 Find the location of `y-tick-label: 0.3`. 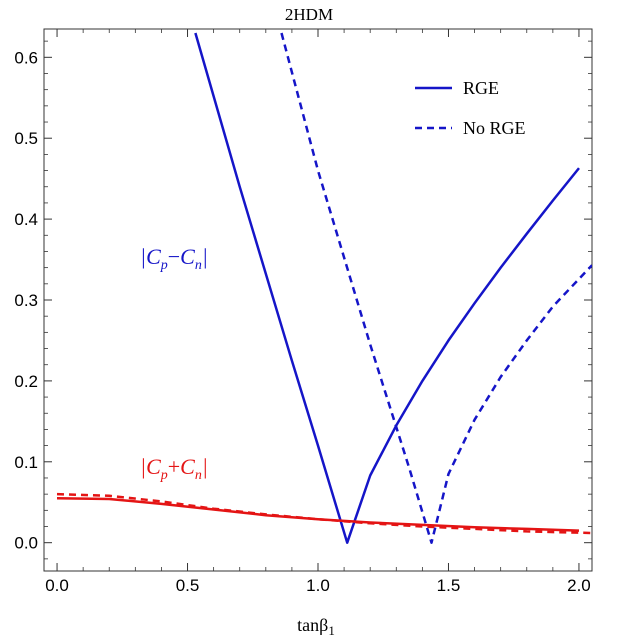

y-tick-label: 0.3 is located at coordinates (26, 300).